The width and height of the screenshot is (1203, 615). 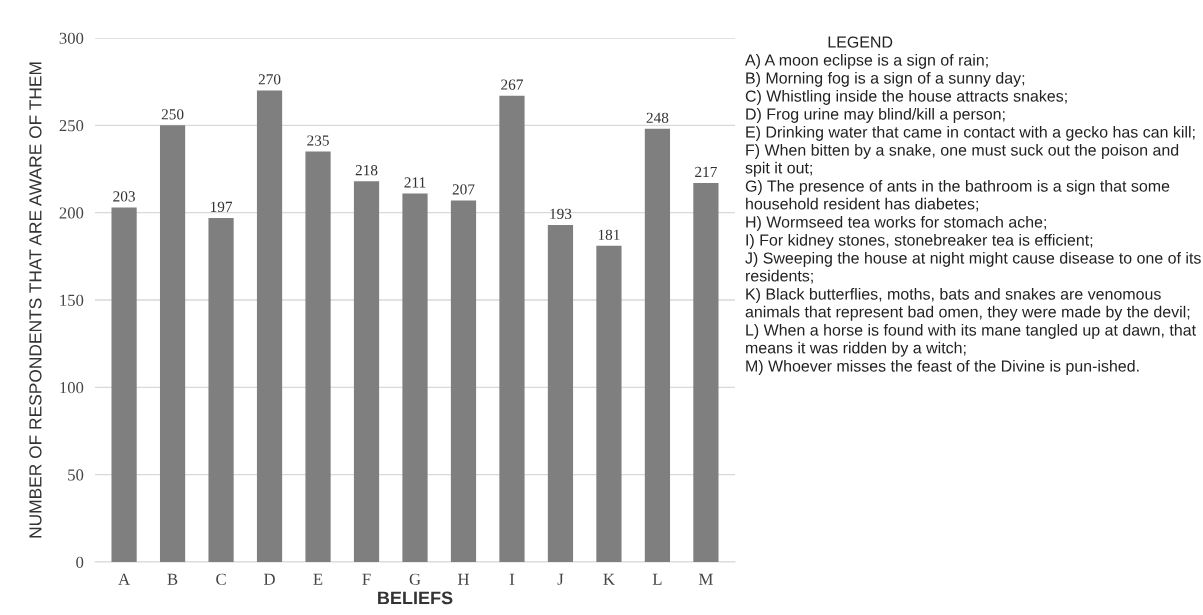 What do you see at coordinates (366, 579) in the screenshot?
I see `x-tick-label: F` at bounding box center [366, 579].